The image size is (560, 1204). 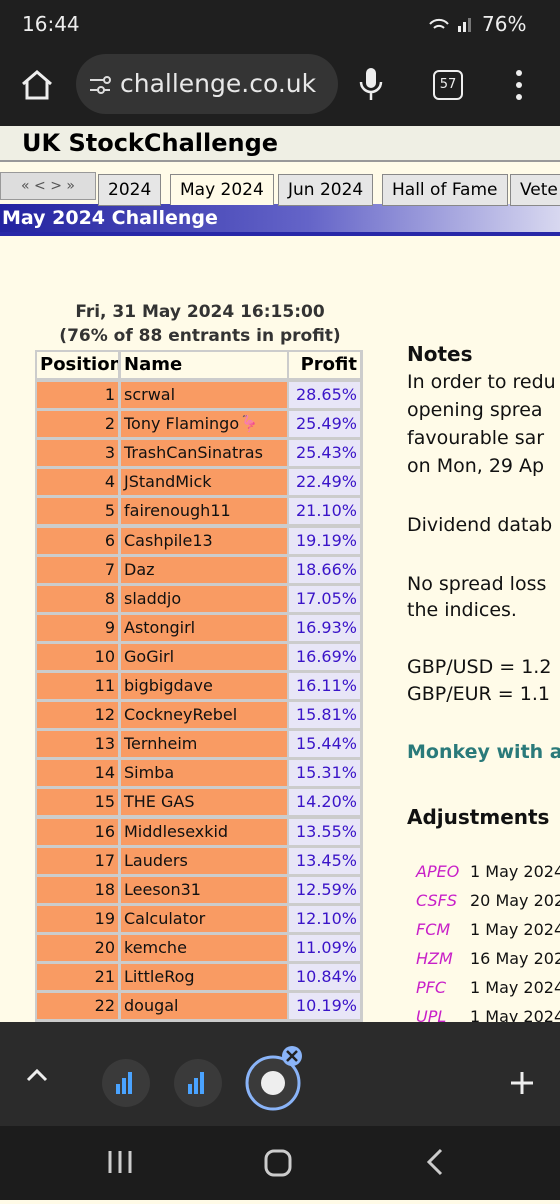 I want to click on name-cell: Cashpile13, so click(x=204, y=540).